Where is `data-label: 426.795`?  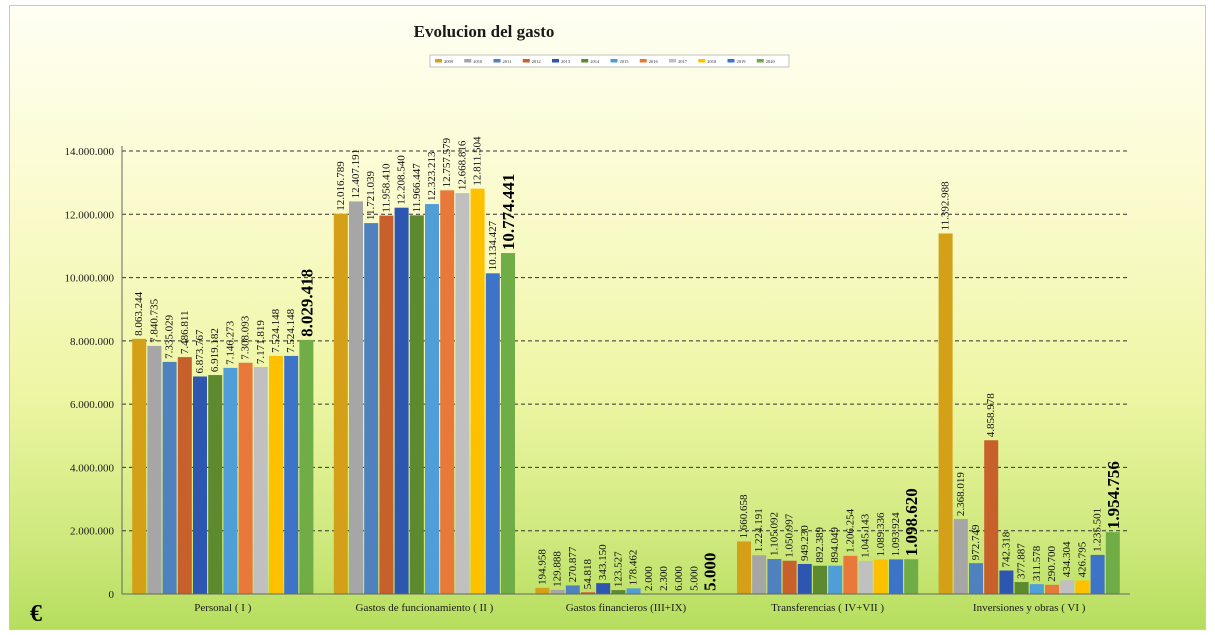
data-label: 426.795 is located at coordinates (1082, 559).